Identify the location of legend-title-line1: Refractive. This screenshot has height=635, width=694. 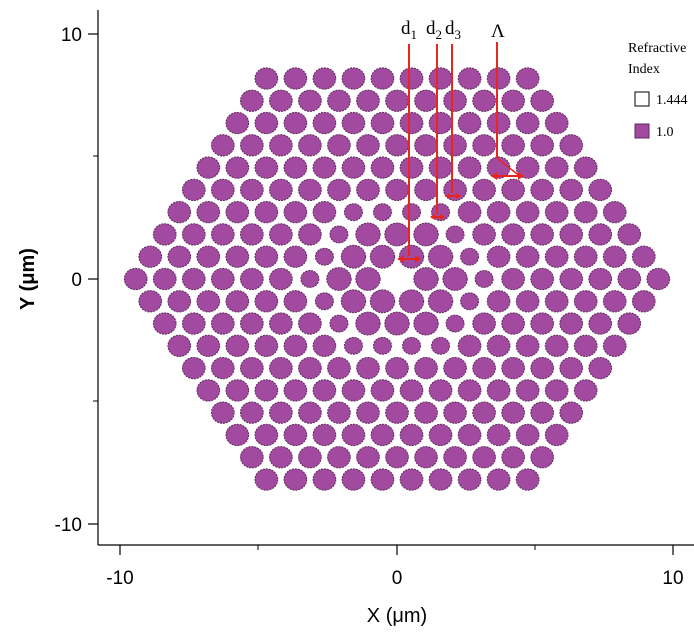
(657, 48).